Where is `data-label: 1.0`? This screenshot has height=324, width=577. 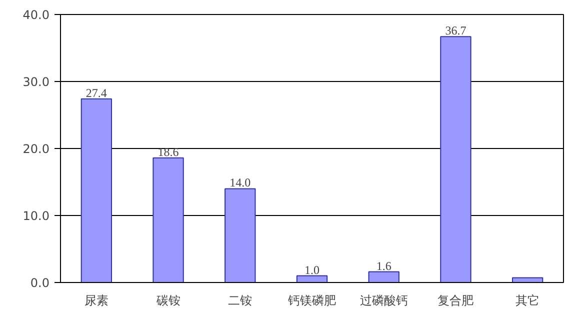
data-label: 1.0 is located at coordinates (312, 269).